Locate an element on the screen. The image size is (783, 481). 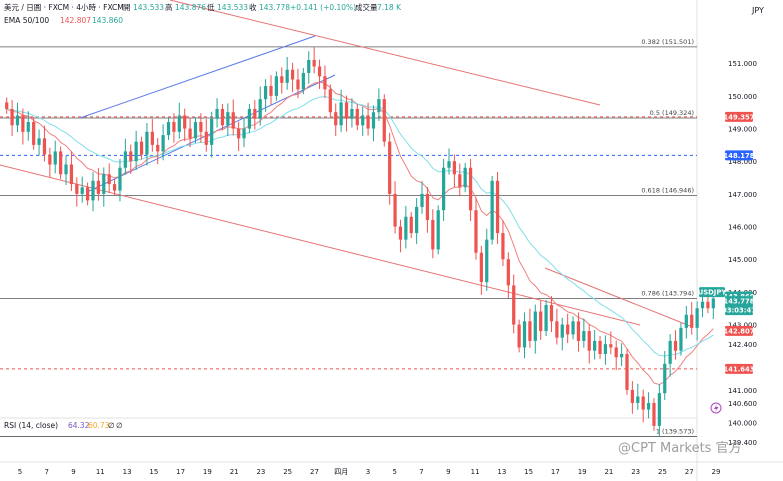
rsi-value-2: 60.73 is located at coordinates (99, 425).